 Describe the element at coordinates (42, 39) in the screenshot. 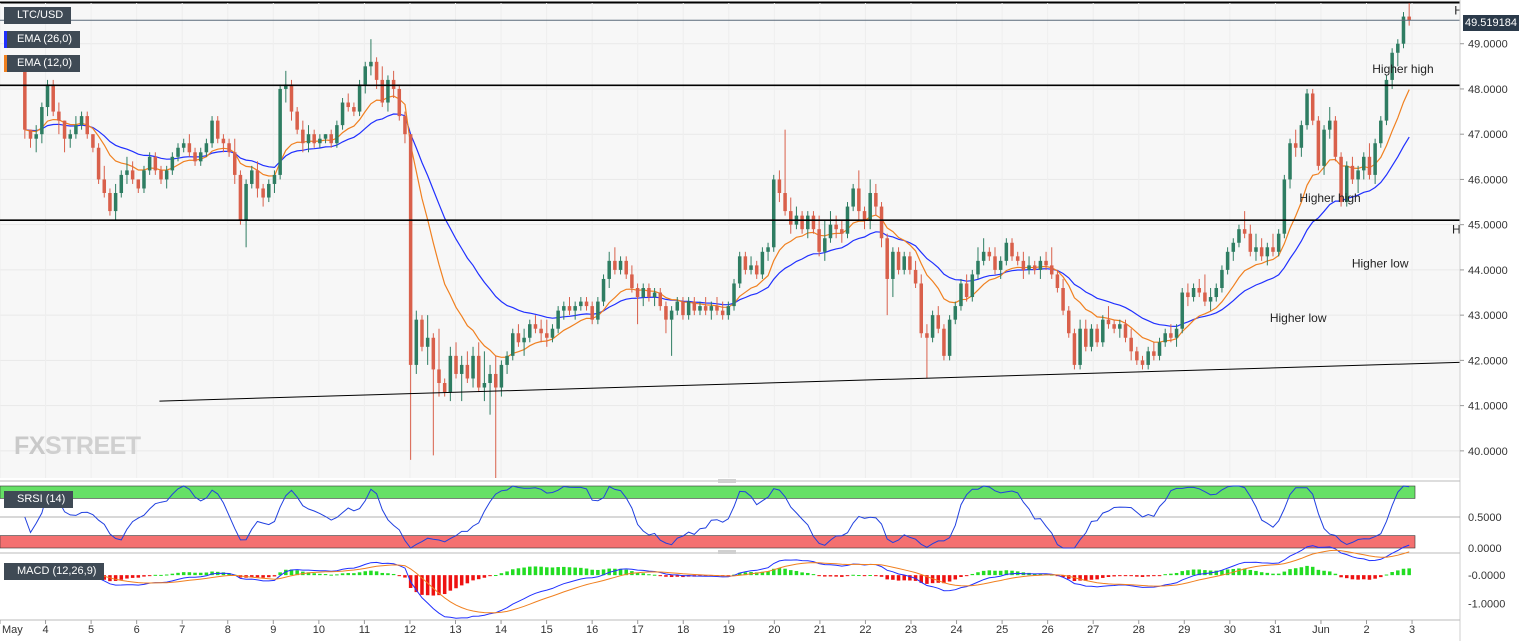

I see `ema26-tag: EMA (26,0)` at that location.